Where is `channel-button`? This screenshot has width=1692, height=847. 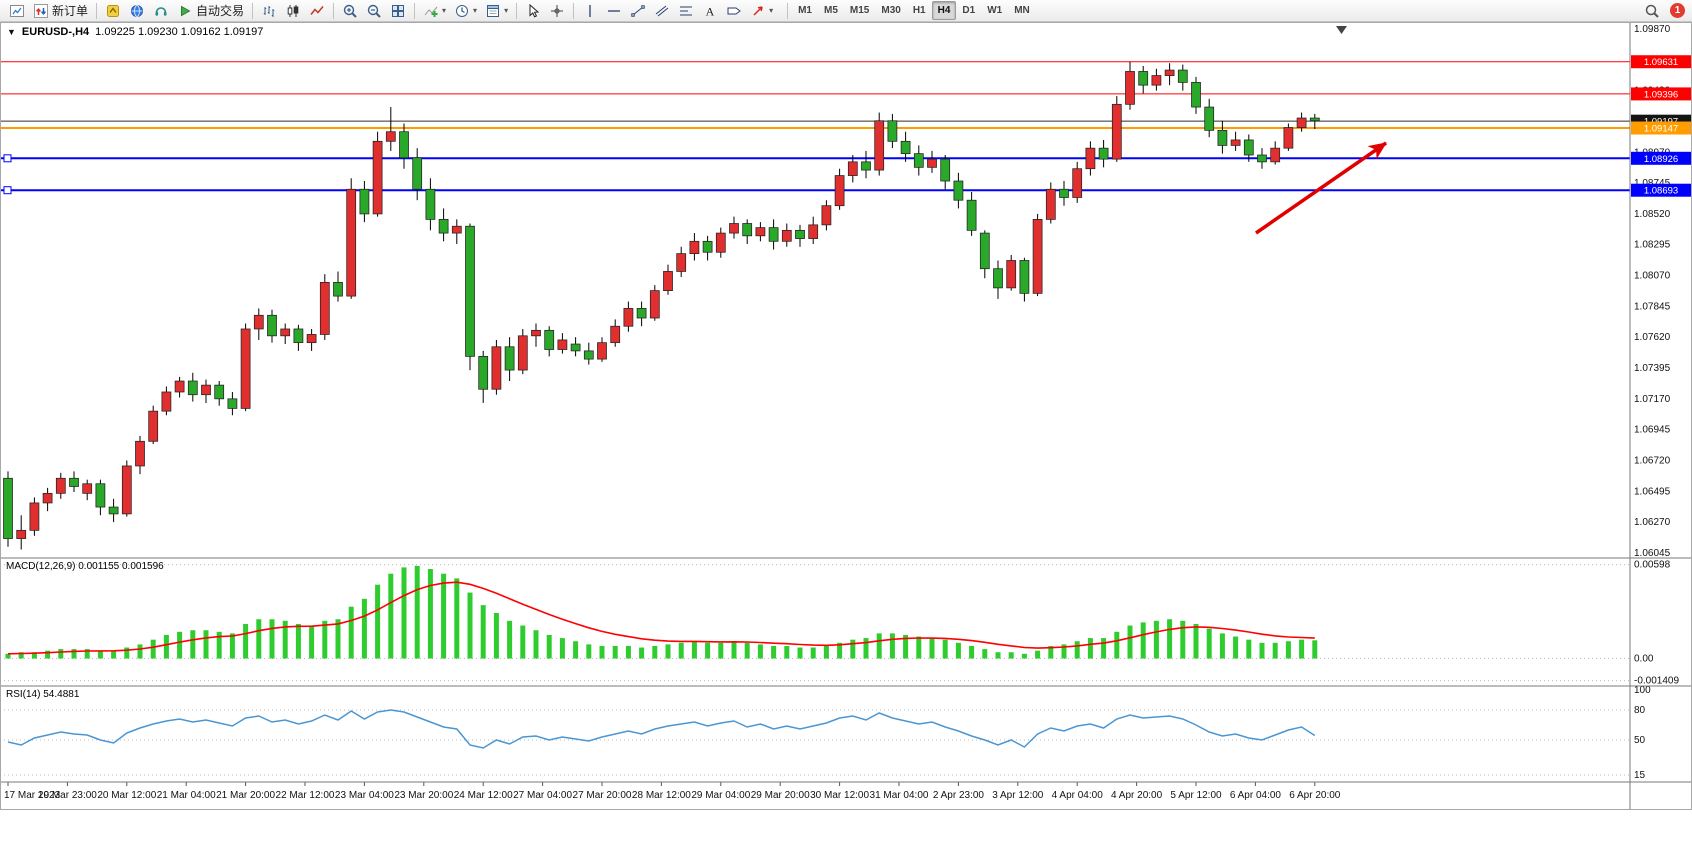
channel-button is located at coordinates (662, 11).